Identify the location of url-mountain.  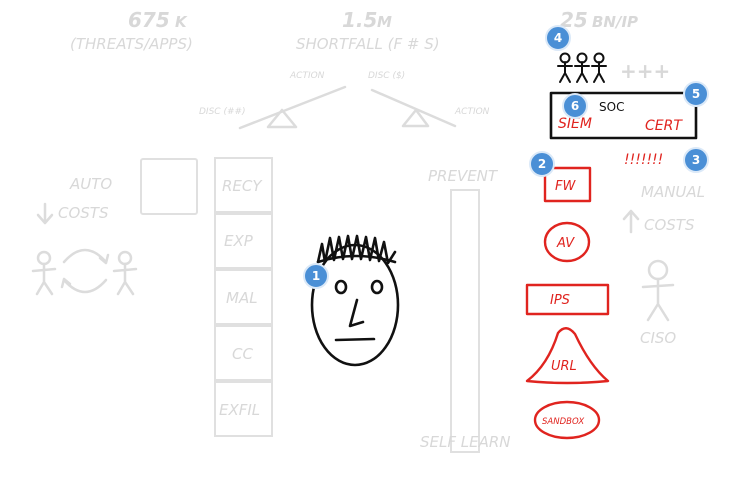
(567, 356).